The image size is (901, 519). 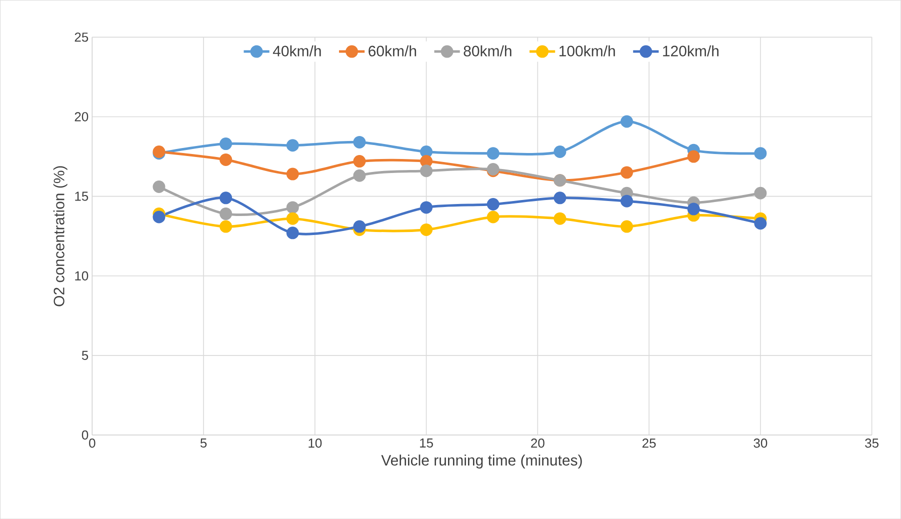 What do you see at coordinates (81, 37) in the screenshot?
I see `y-tick-label: 25` at bounding box center [81, 37].